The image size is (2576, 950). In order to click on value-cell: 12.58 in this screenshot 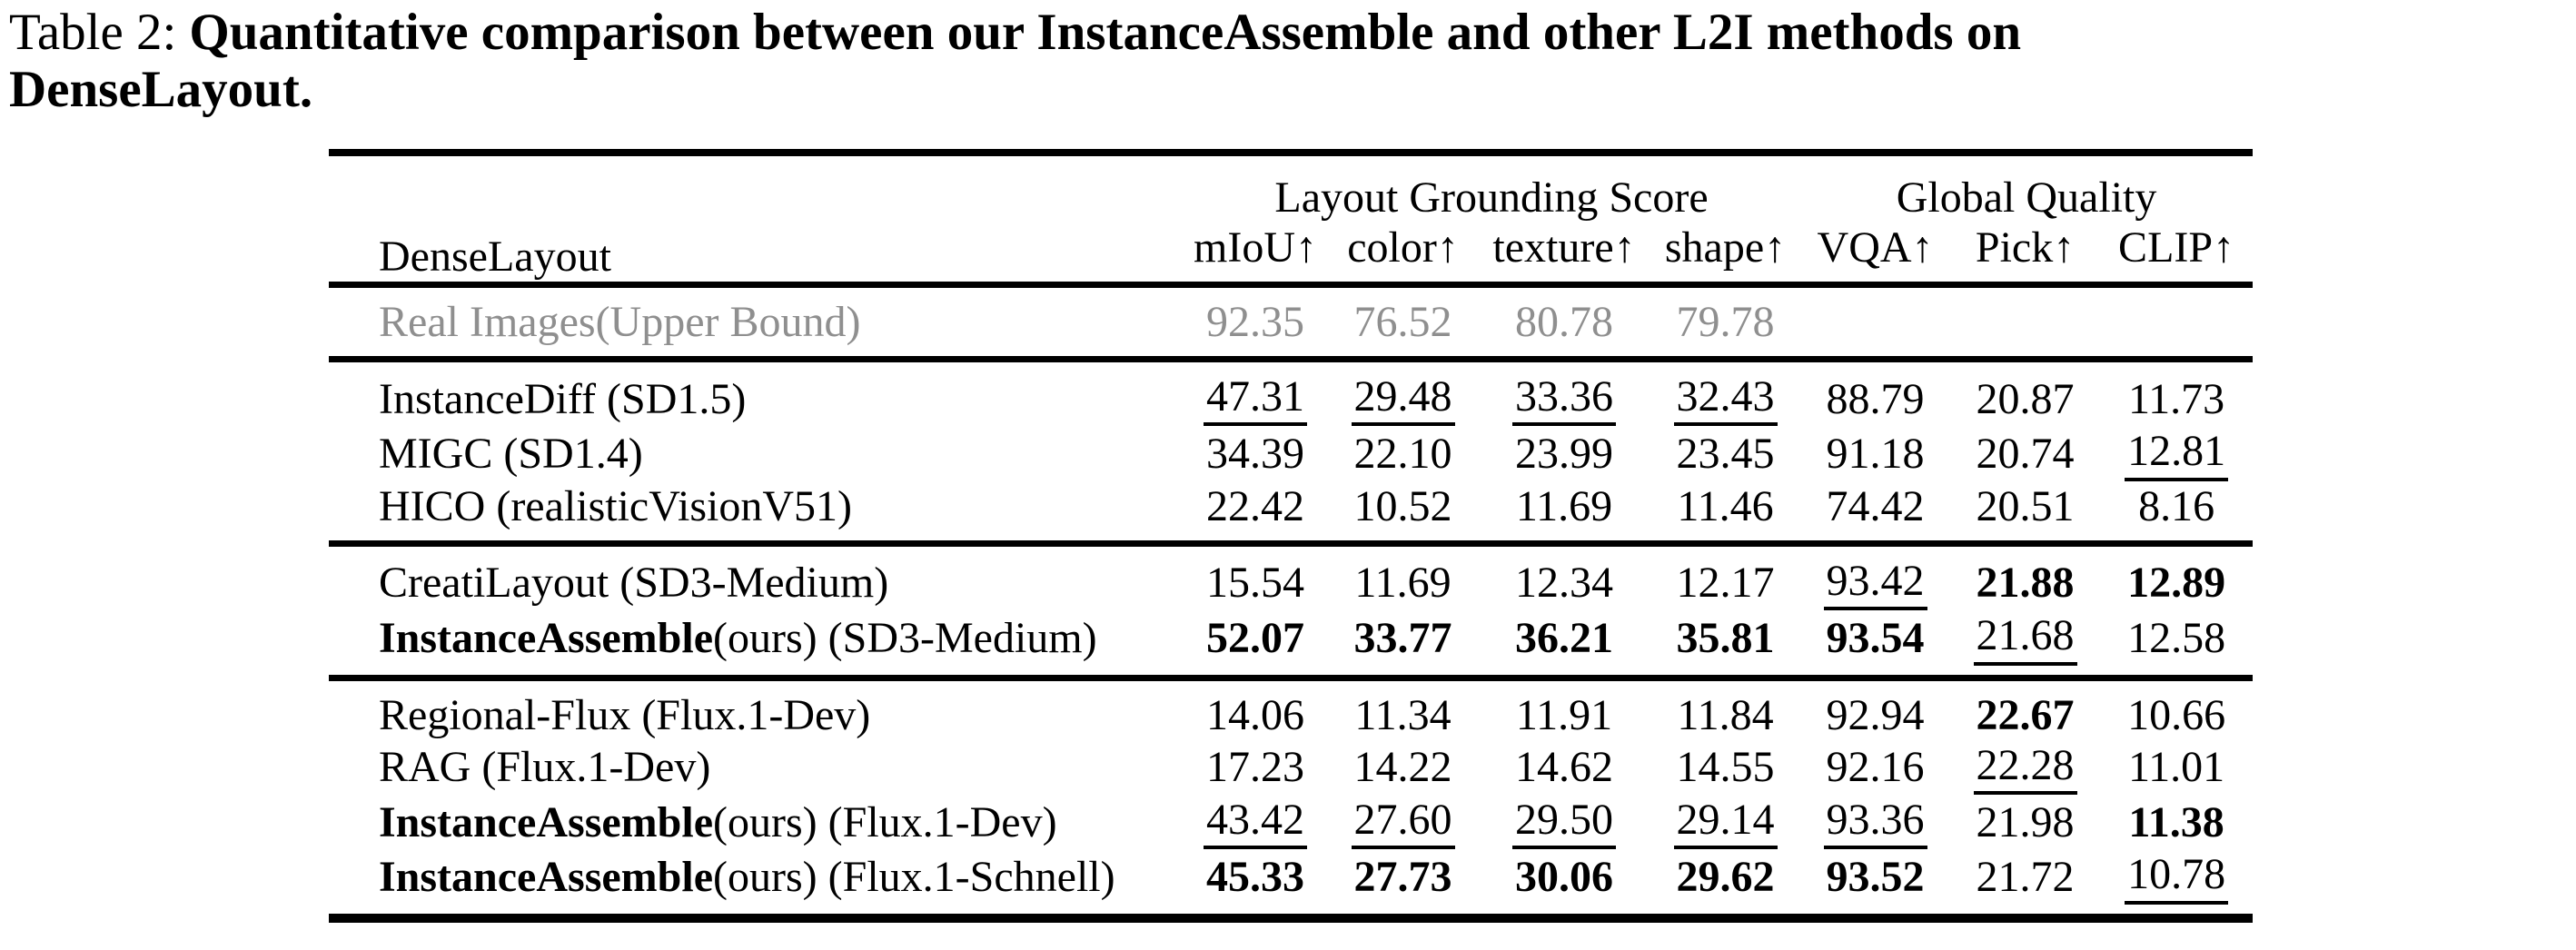, I will do `click(2176, 644)`.